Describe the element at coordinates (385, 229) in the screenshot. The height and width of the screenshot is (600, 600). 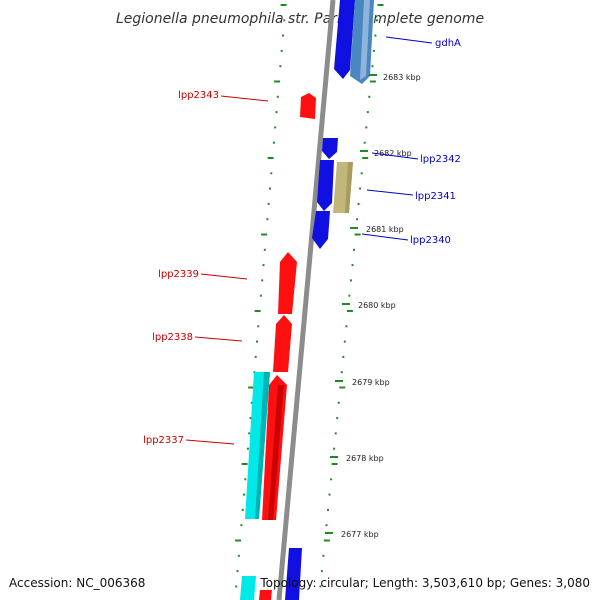
I see `scale-label: 2681 kbp` at that location.